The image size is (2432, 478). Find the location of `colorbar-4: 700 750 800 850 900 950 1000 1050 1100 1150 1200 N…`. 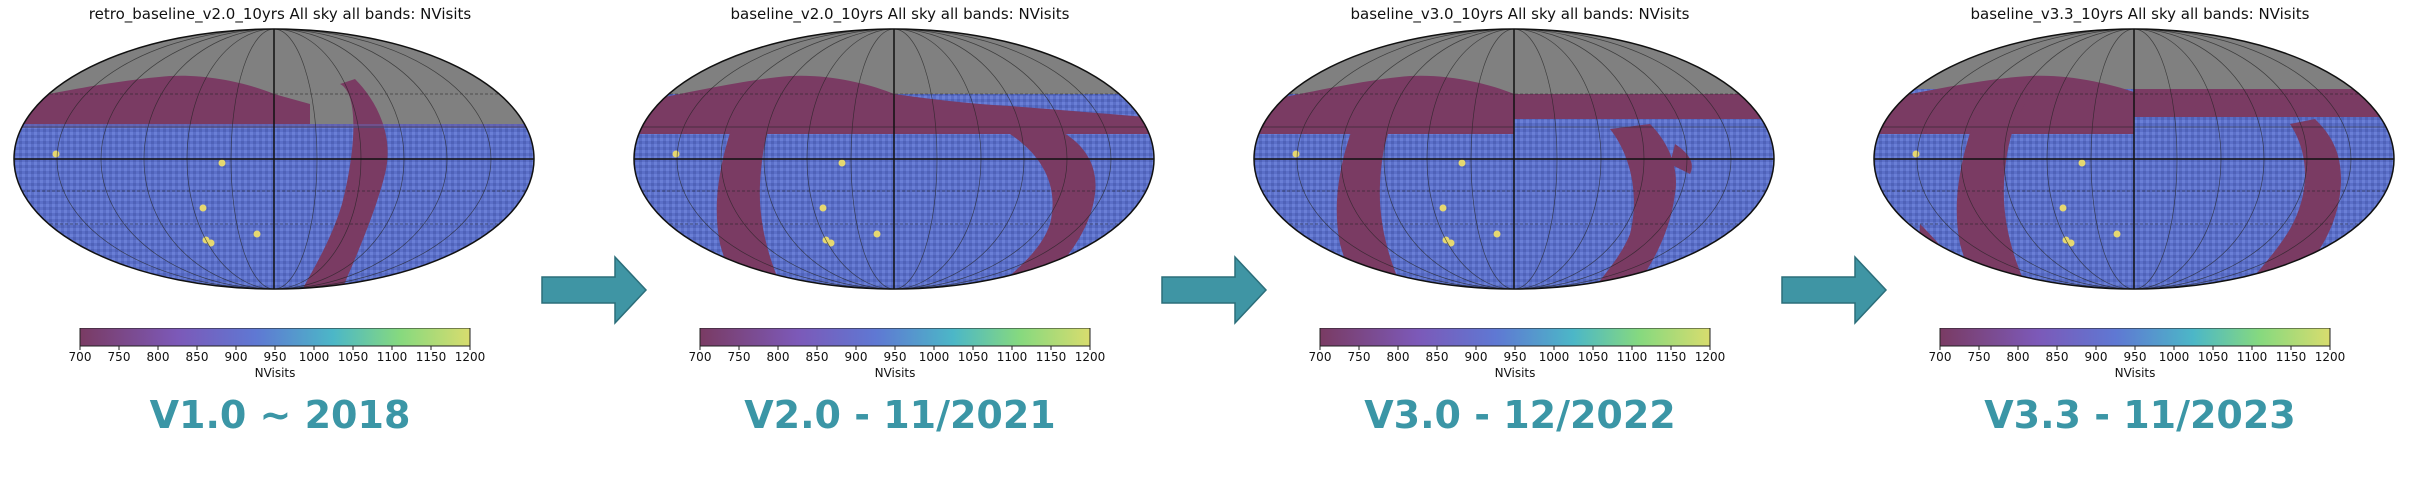

colorbar-4: 700 750 800 850 900 950 1000 1050 1100 1150 1200 N… is located at coordinates (2137, 354).